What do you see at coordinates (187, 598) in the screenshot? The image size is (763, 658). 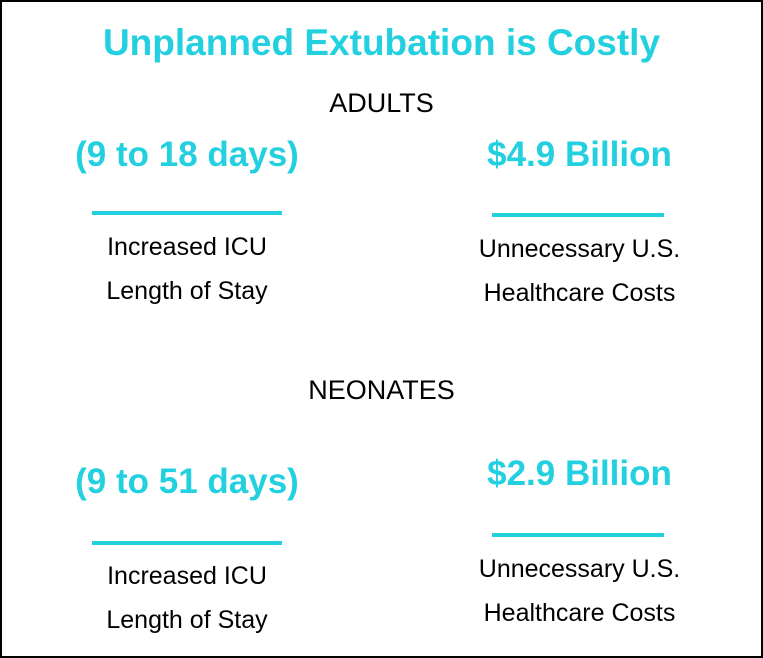 I see `neonates-icu-stay-description: Increased ICU Length of Stay` at bounding box center [187, 598].